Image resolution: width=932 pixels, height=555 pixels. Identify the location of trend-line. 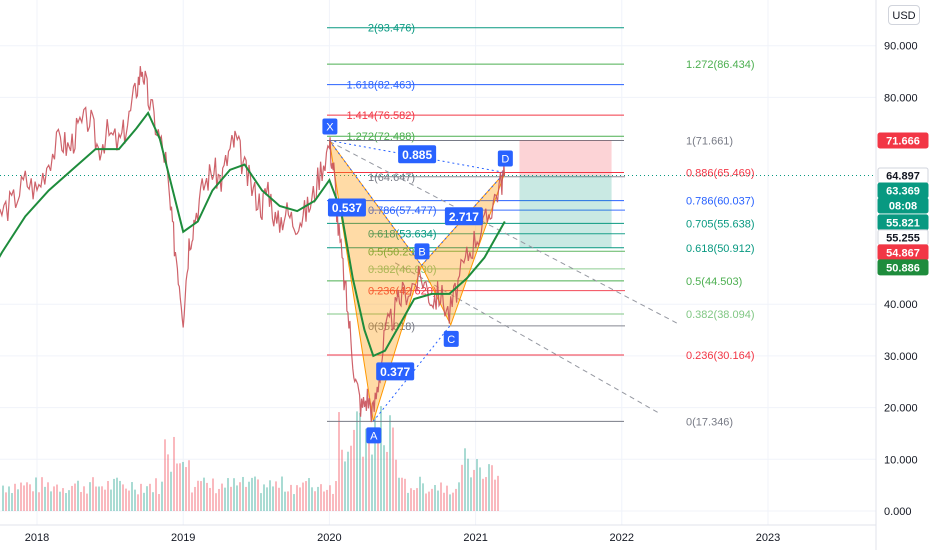
(505, 233).